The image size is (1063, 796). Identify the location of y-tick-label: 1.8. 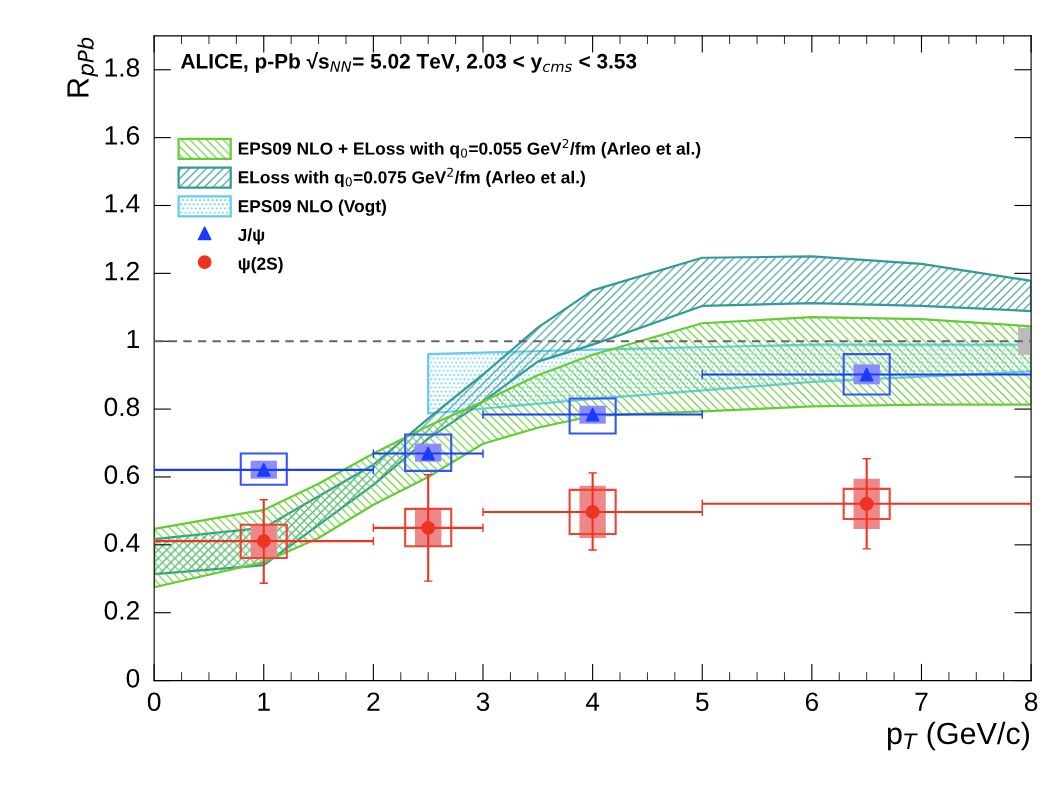
(122, 67).